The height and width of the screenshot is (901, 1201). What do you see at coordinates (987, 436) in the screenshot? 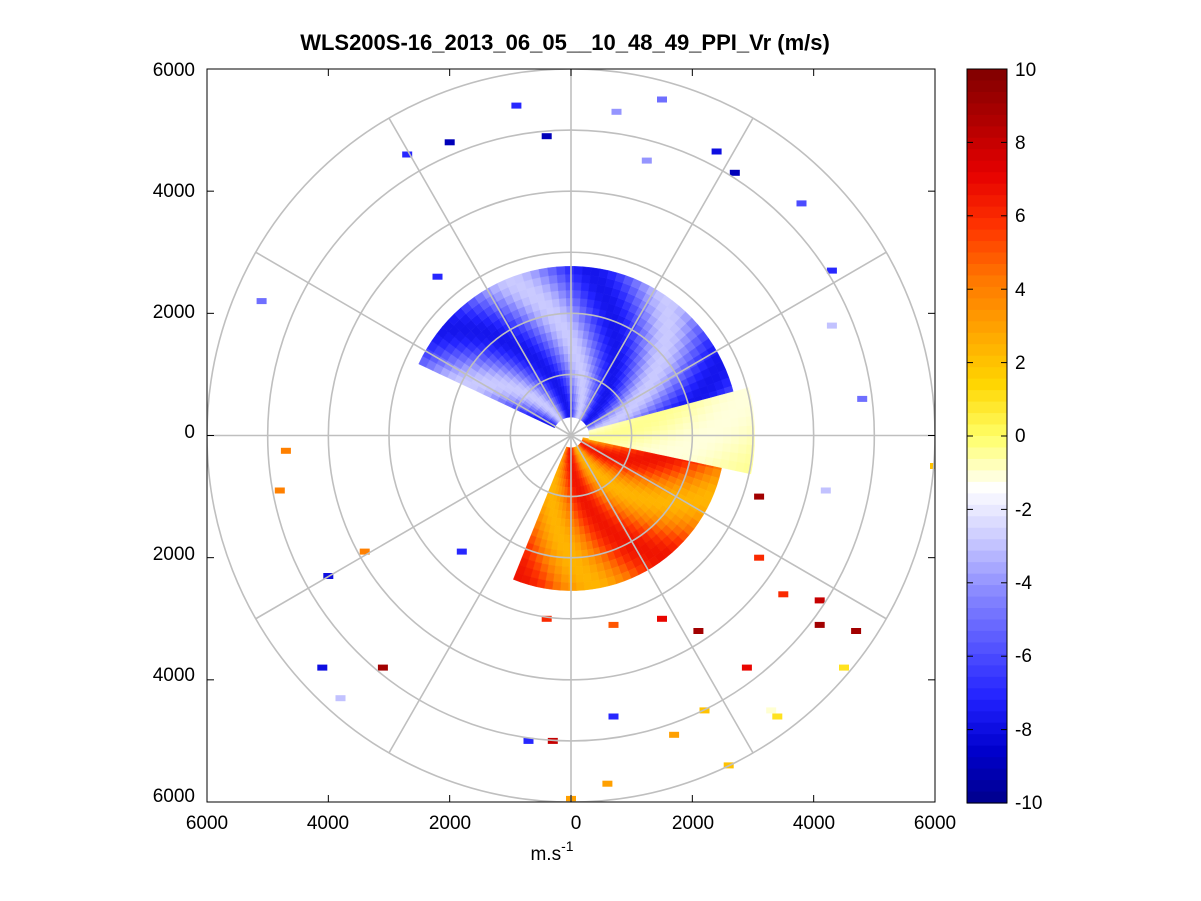
I see `colorbar-gradient` at bounding box center [987, 436].